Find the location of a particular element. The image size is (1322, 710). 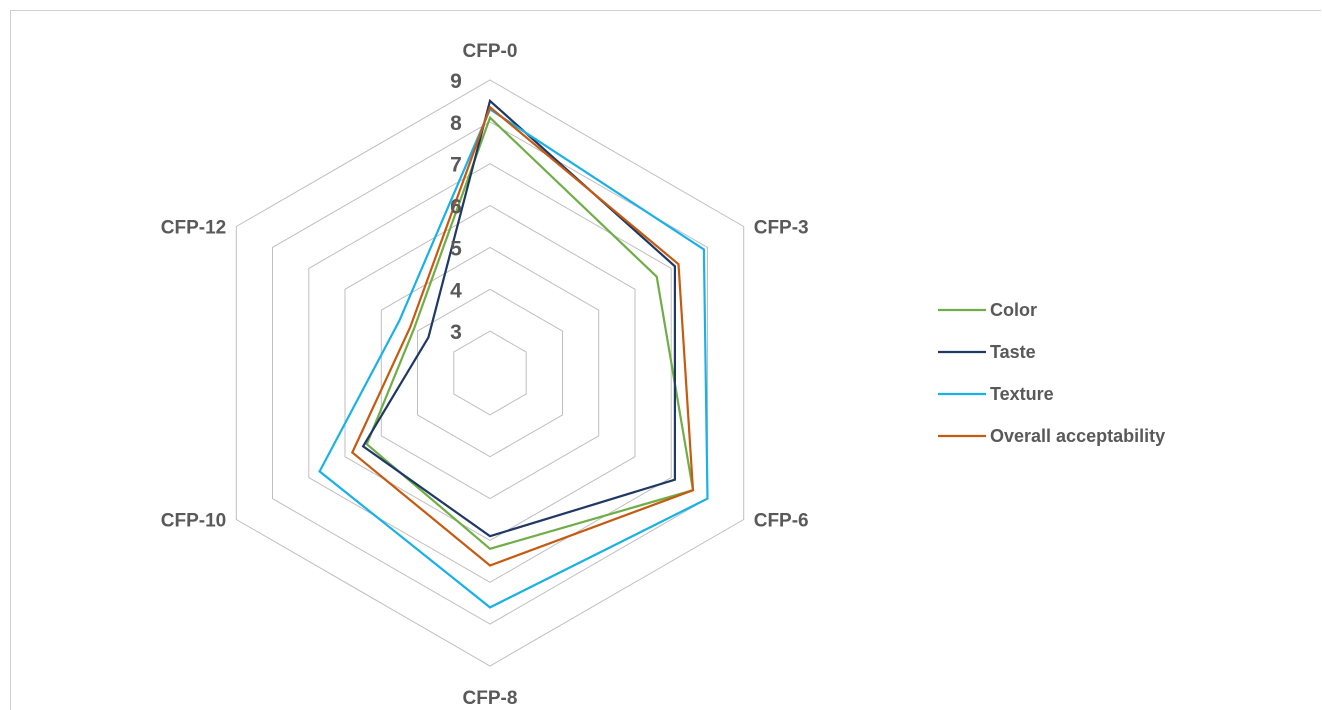

legend: Color Taste Texture Overall acceptability is located at coordinates (1051, 373).